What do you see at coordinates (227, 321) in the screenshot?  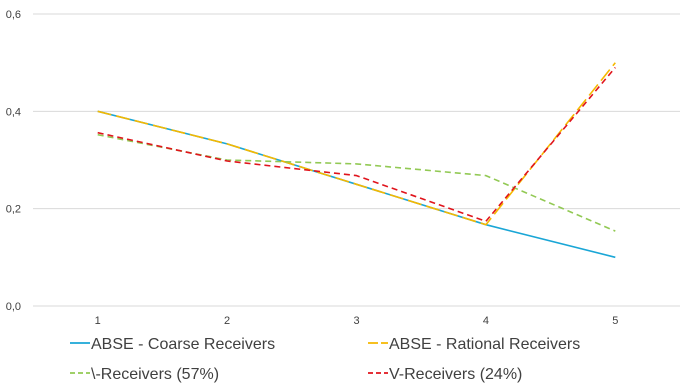 I see `x-tick-label: 2` at bounding box center [227, 321].